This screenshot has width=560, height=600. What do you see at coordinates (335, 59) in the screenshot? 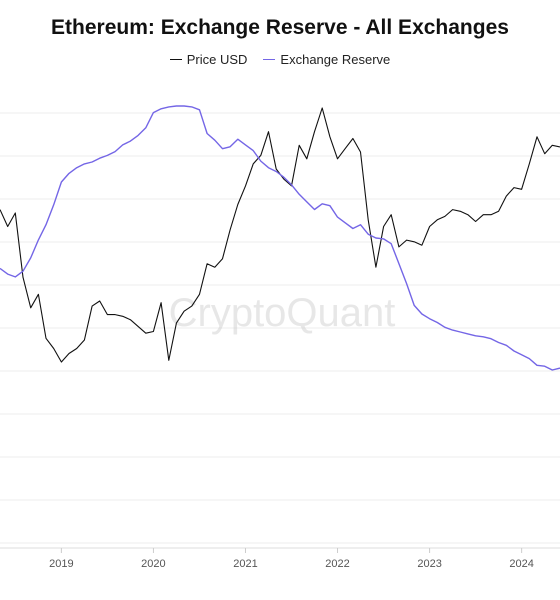
I see `legend-label-exchange-reserve: Exchange Reserve` at bounding box center [335, 59].